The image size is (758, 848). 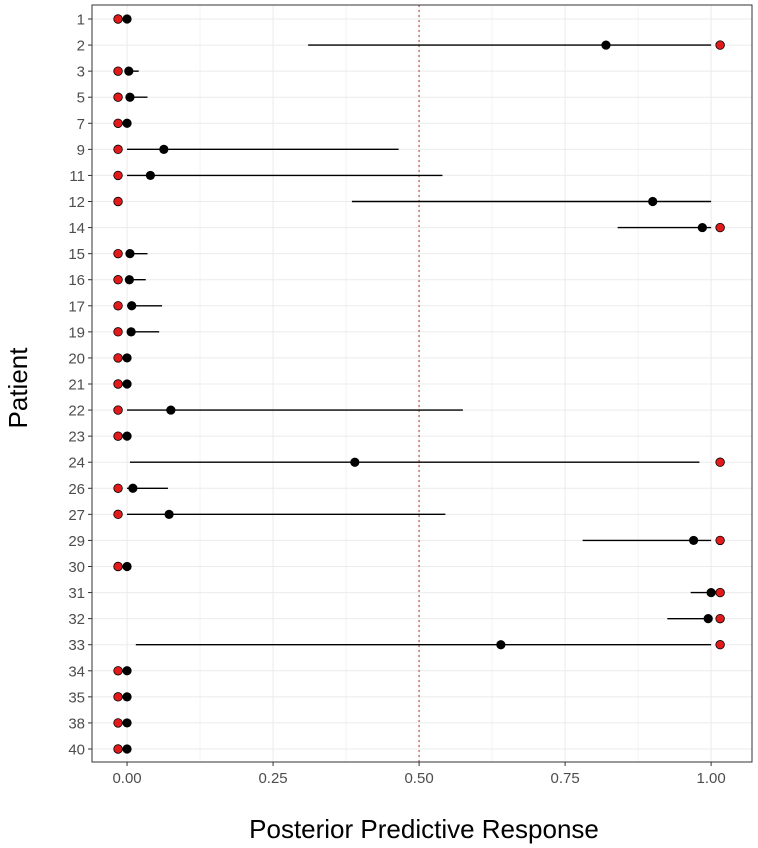 What do you see at coordinates (18, 388) in the screenshot?
I see `y-axis-title: Patient` at bounding box center [18, 388].